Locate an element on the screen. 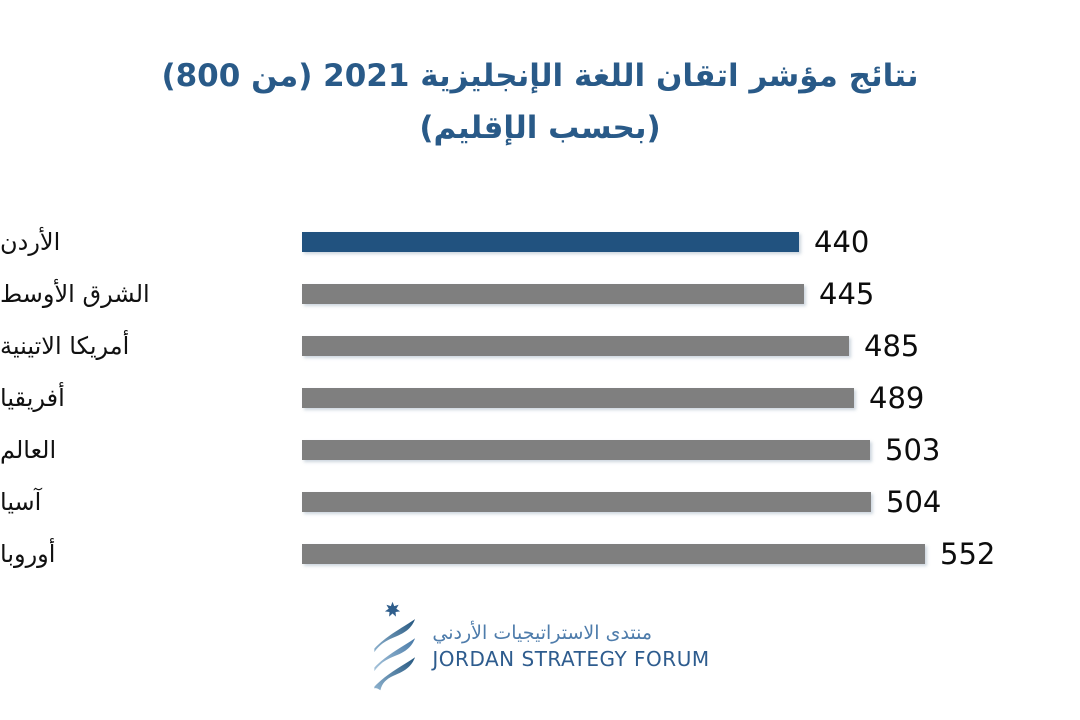 This screenshot has width=1080, height=720. bar-row: أوروبا 552 is located at coordinates (540, 554).